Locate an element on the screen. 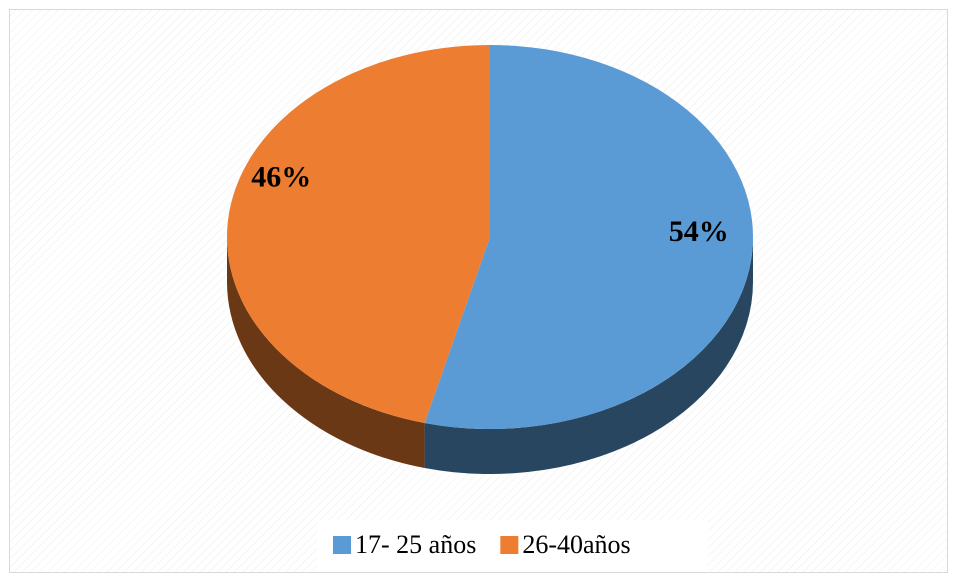 This screenshot has height=582, width=957. legend: 17- 25 años 26-40años is located at coordinates (482, 544).